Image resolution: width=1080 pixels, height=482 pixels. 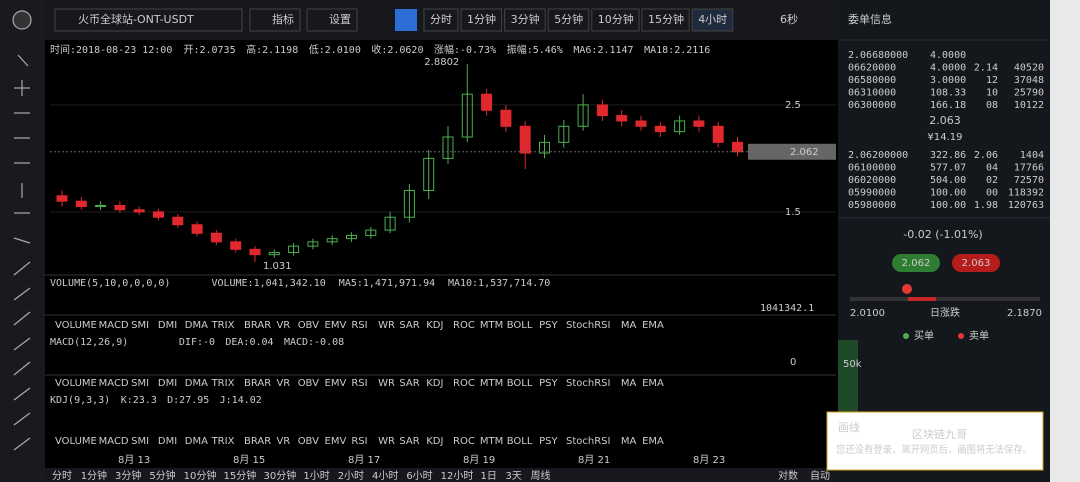 I want to click on bottom-tab: 6小时, so click(x=419, y=476).